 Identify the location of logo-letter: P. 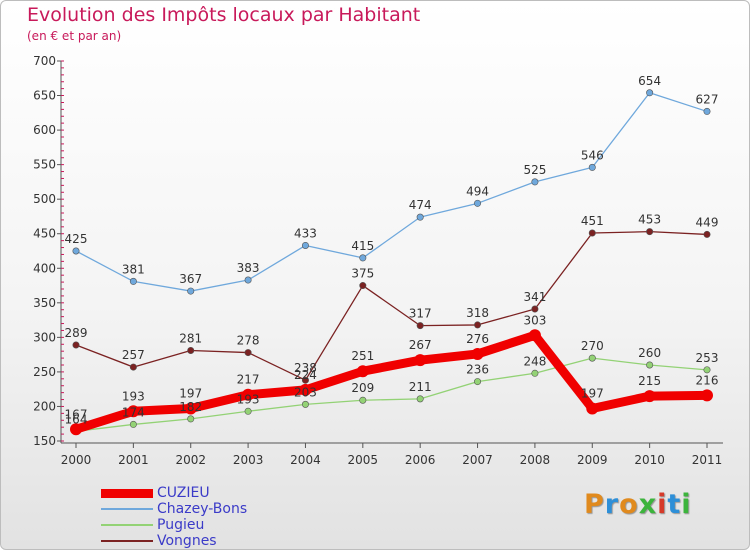
(594, 504).